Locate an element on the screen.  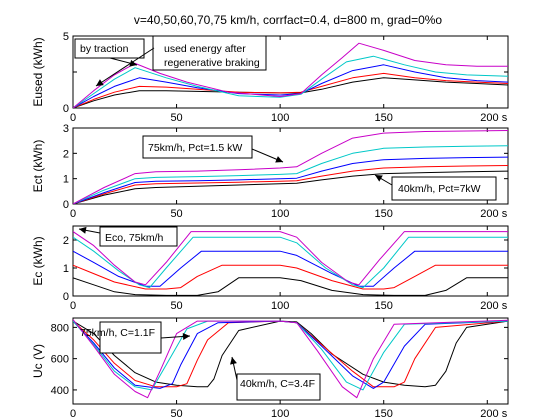
annotation: used energy after regenerative braking is located at coordinates (181, 61).